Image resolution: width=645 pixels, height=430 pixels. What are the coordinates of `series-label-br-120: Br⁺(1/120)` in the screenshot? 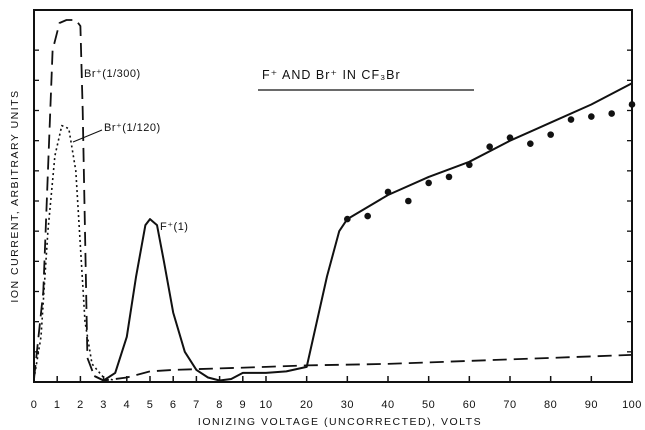 It's located at (132, 128).